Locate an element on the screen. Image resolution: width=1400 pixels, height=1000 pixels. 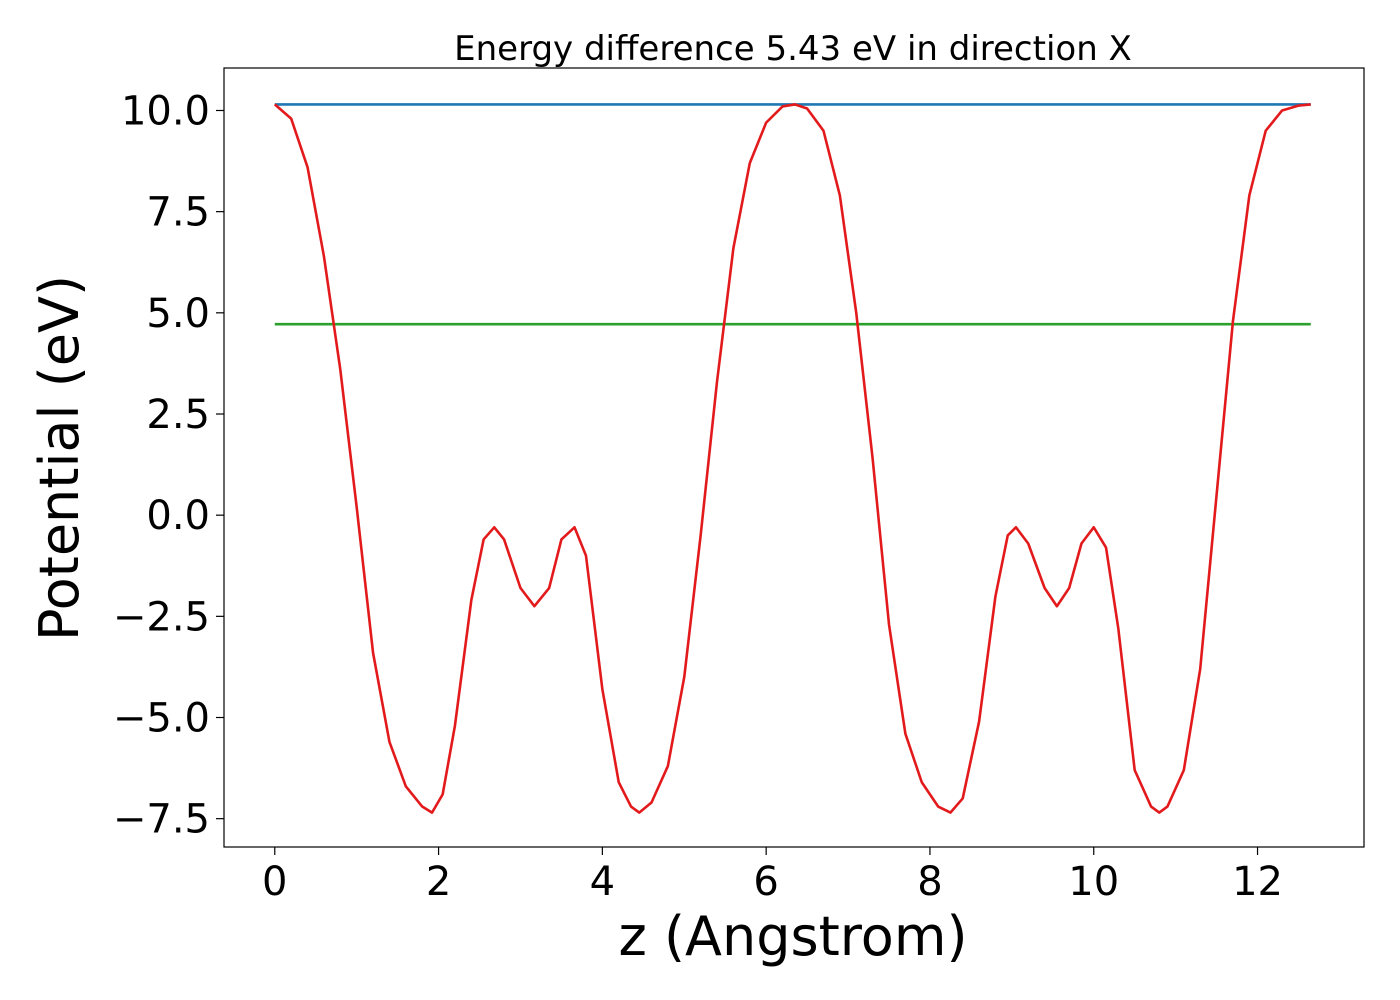
chart-title: Energy difference 5.43 eV in direction X is located at coordinates (793, 49).